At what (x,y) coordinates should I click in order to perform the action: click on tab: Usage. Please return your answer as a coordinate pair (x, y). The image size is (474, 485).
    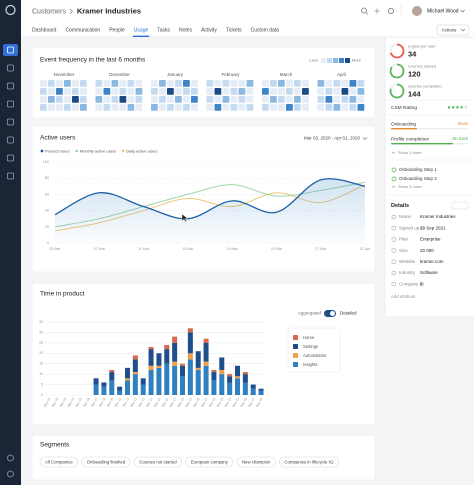
    Looking at the image, I should click on (141, 30).